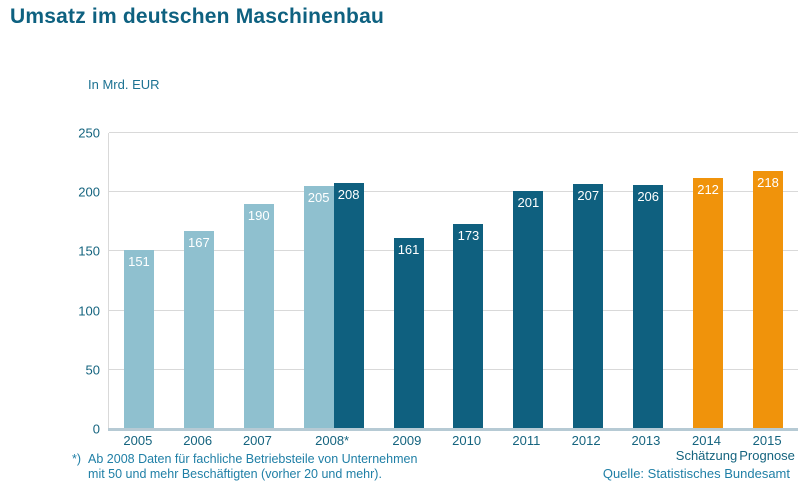  Describe the element at coordinates (648, 307) in the screenshot. I see `bar-2013-206: 206` at that location.